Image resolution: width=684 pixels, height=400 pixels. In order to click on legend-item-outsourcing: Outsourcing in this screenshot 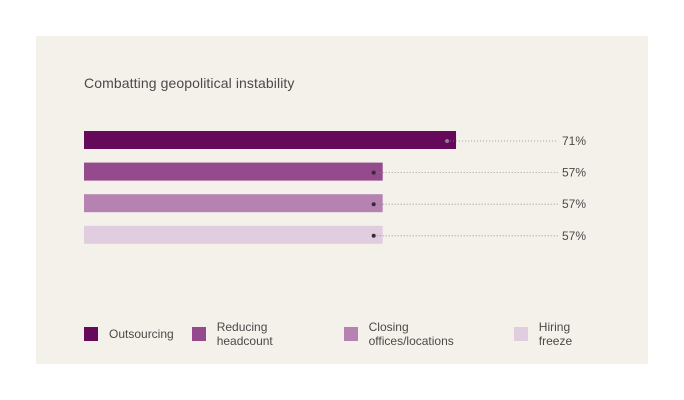, I will do `click(129, 334)`.